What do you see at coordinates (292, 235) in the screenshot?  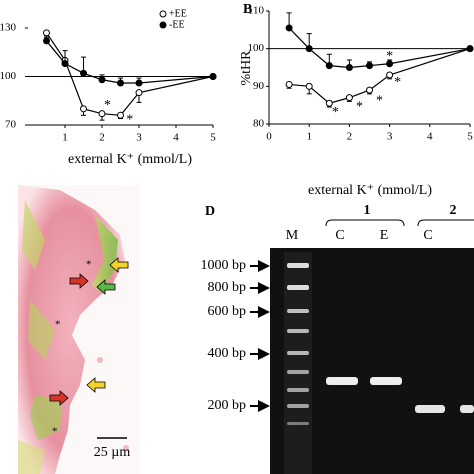 I see `lane-label: M` at bounding box center [292, 235].